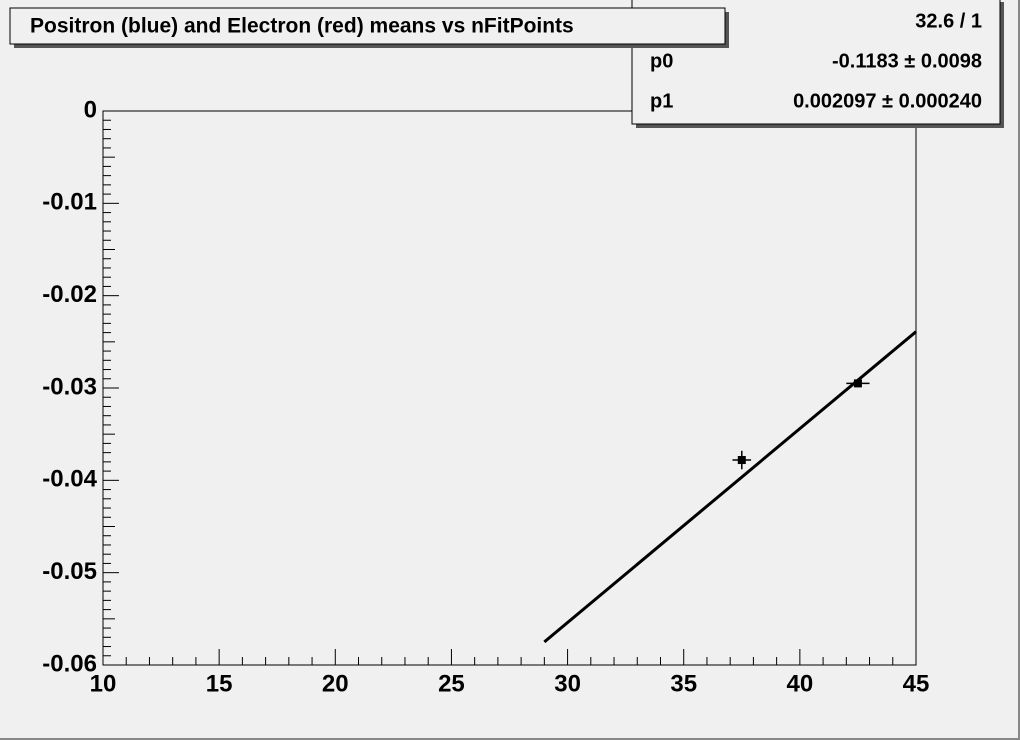 Image resolution: width=1020 pixels, height=740 pixels. I want to click on x-tick-label: 40, so click(800, 683).